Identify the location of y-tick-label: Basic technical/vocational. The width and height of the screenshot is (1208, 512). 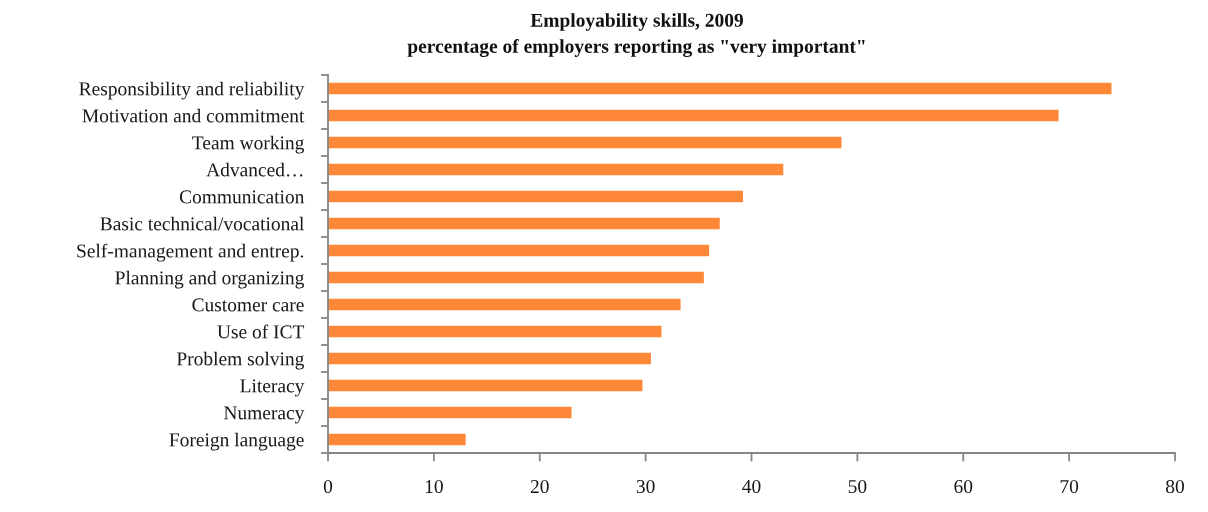
(202, 223).